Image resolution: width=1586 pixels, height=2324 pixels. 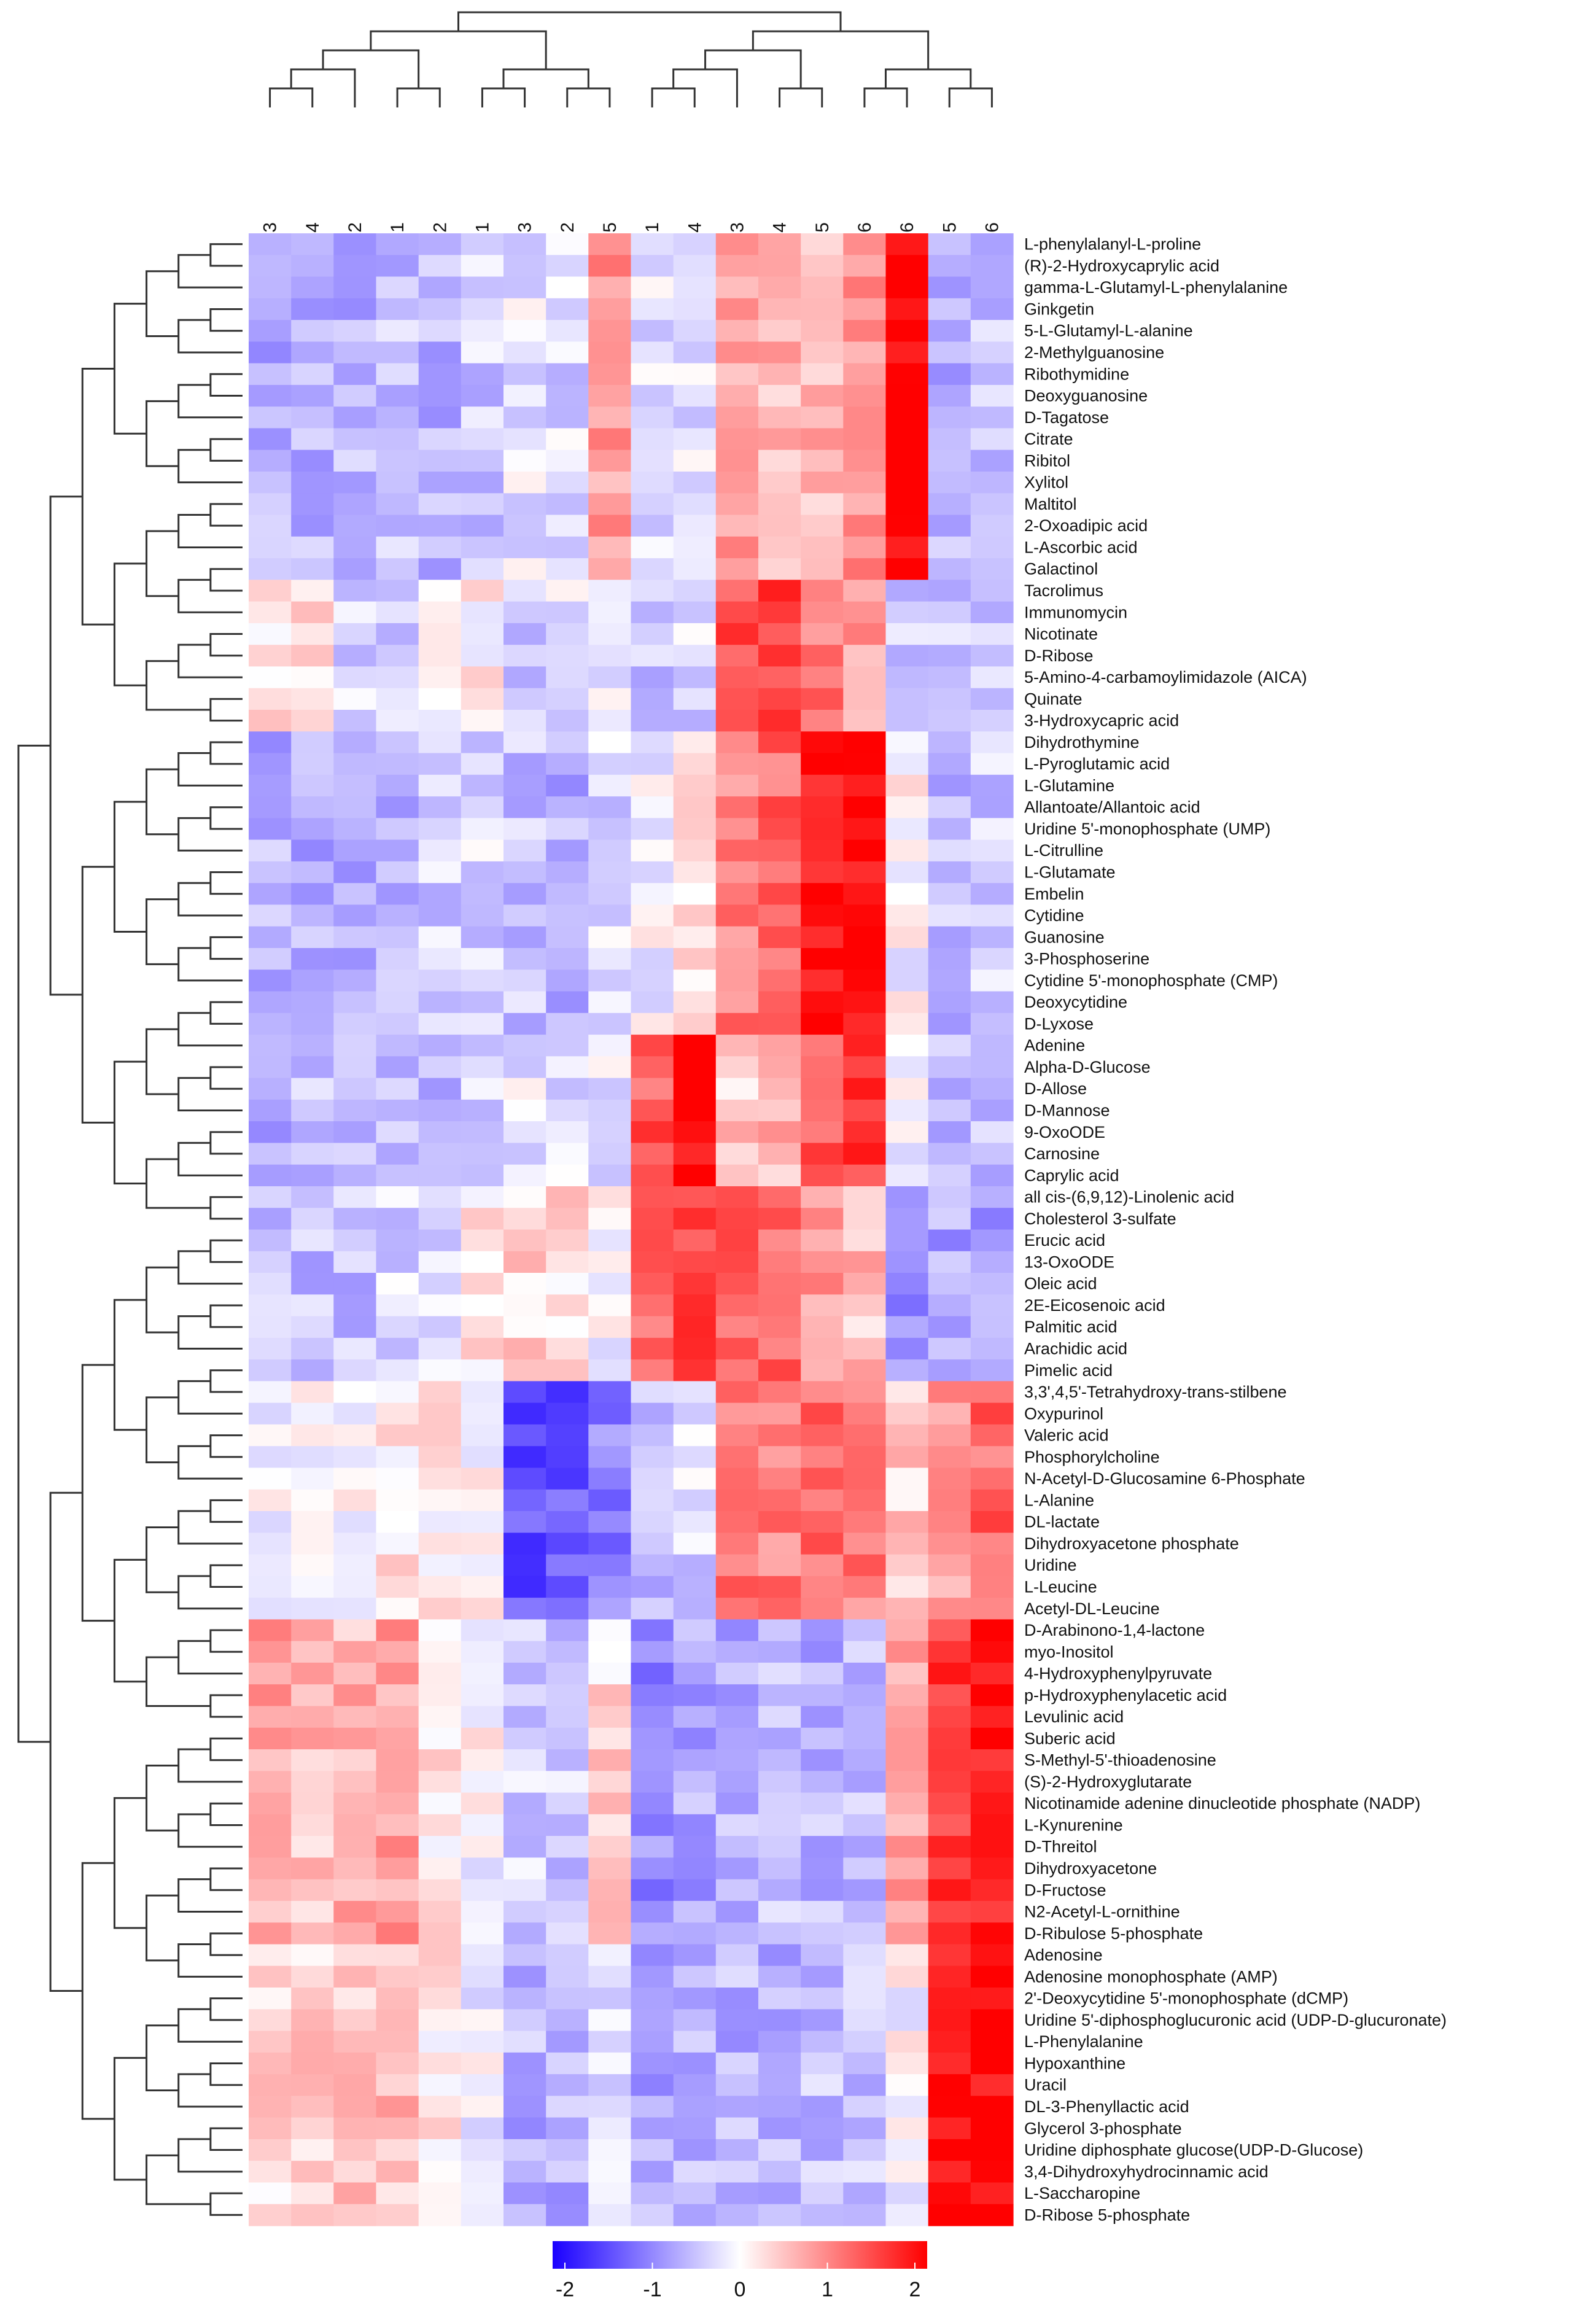 What do you see at coordinates (1069, 785) in the screenshot?
I see `row-label: L-Glutamine` at bounding box center [1069, 785].